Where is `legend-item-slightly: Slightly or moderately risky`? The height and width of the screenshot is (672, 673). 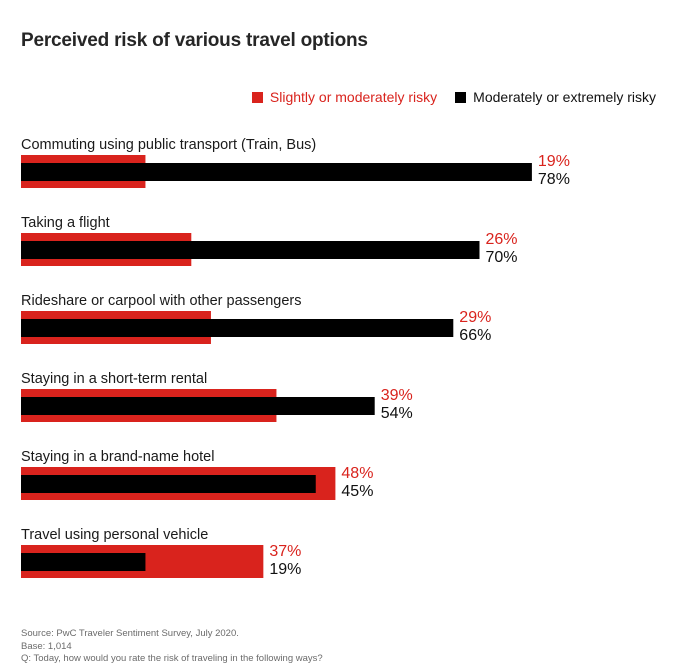 legend-item-slightly: Slightly or moderately risky is located at coordinates (344, 97).